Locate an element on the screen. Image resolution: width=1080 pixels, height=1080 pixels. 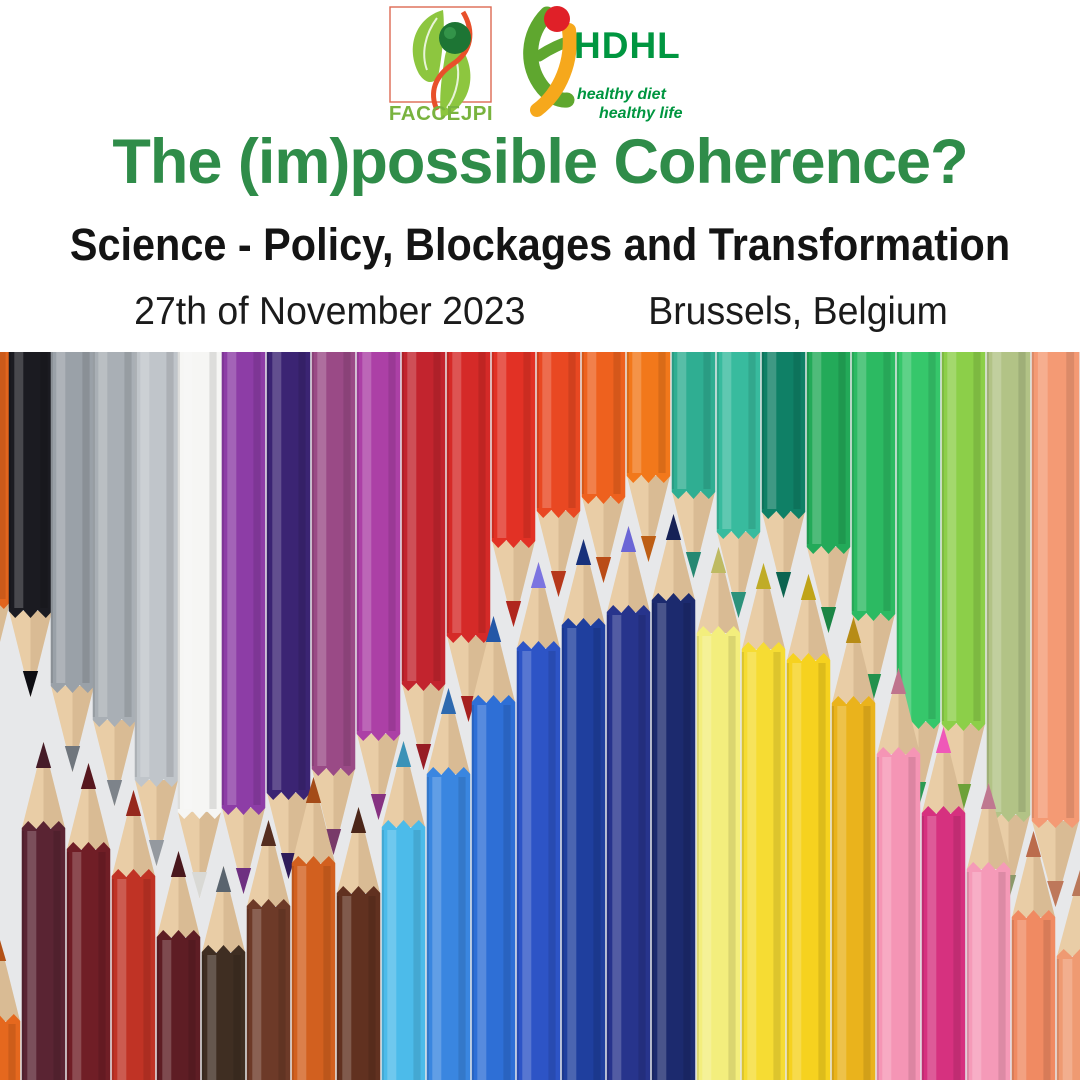
event-meta-row: 27th of November 2023 Brussels, Belgium is located at coordinates (540, 312).